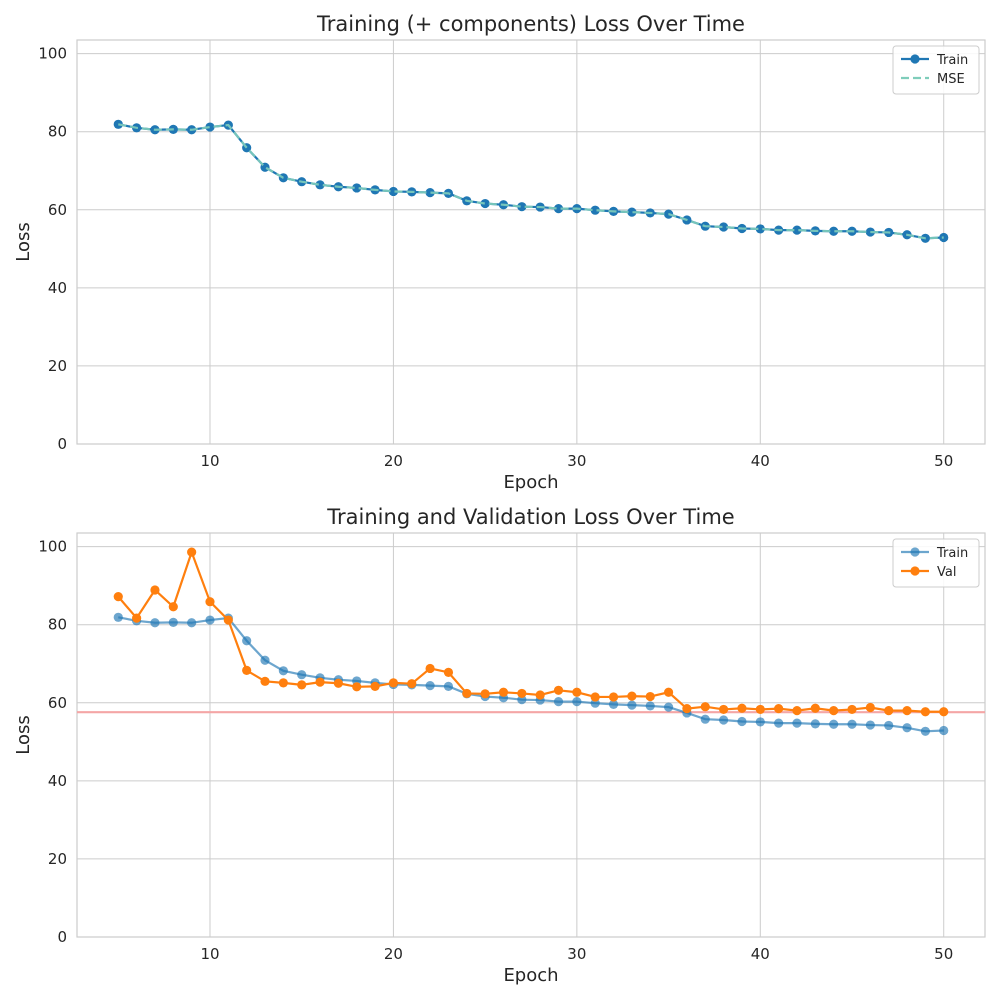 This screenshot has width=1000, height=1000. I want to click on legend-label: MSE, so click(951, 79).